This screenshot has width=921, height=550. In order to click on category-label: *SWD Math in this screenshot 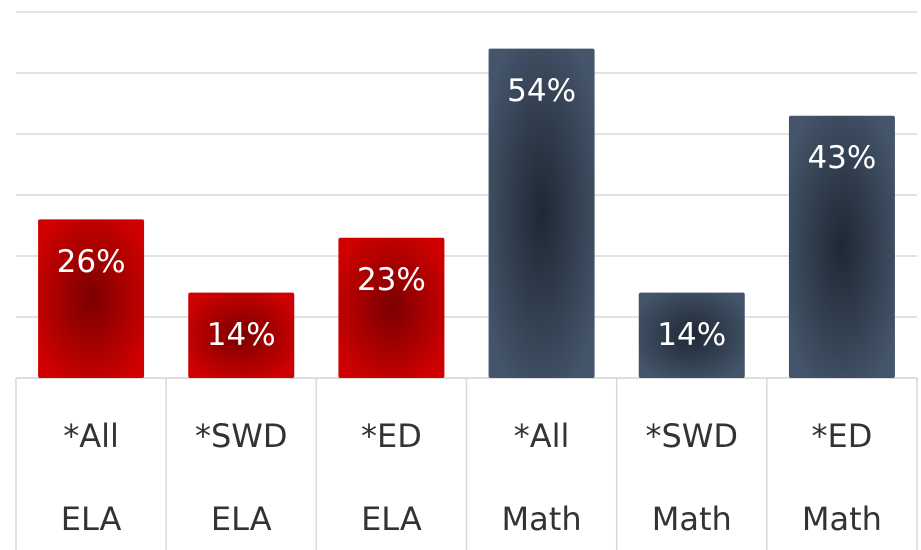, I will do `click(691, 477)`.